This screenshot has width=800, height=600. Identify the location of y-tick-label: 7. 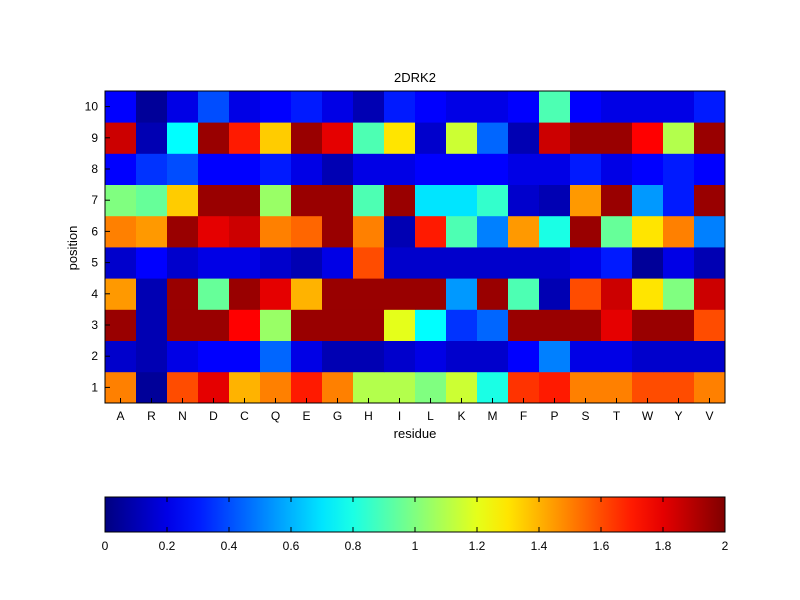
(94, 200).